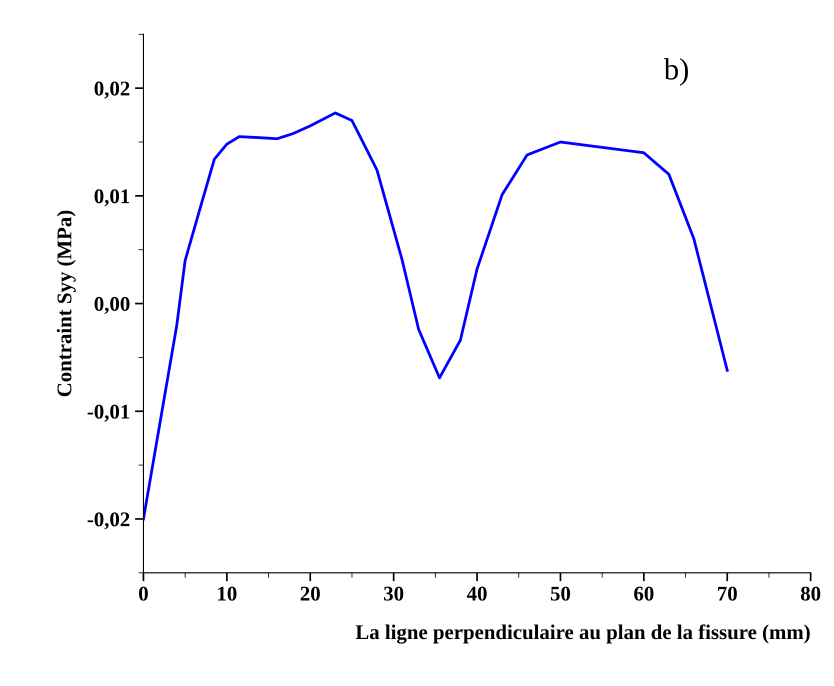 The width and height of the screenshot is (834, 686). I want to click on x-tick-label: 80, so click(810, 593).